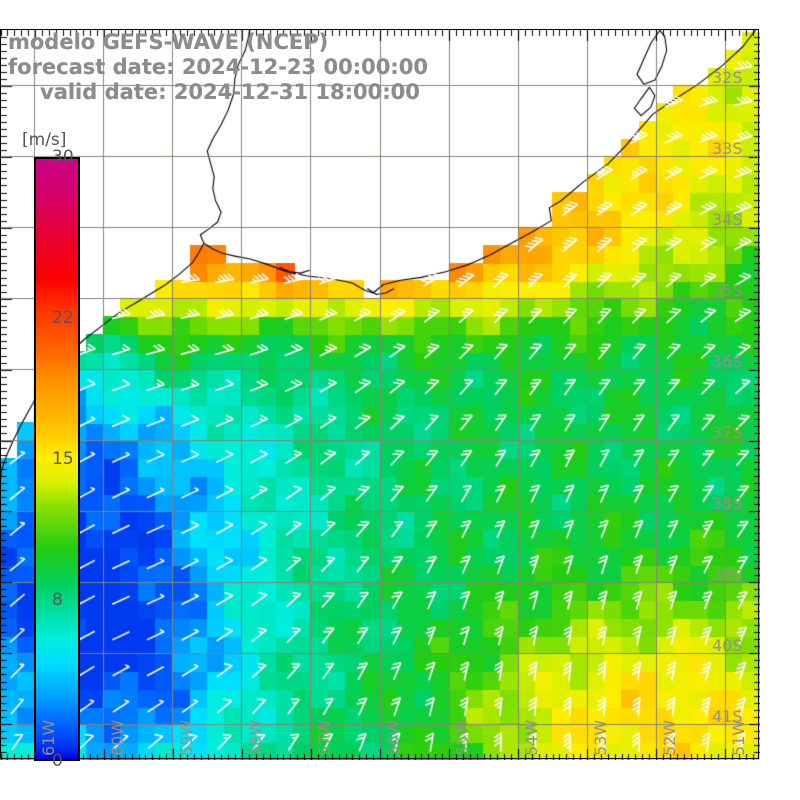  What do you see at coordinates (727, 77) in the screenshot?
I see `lat-label-32S: 32S` at bounding box center [727, 77].